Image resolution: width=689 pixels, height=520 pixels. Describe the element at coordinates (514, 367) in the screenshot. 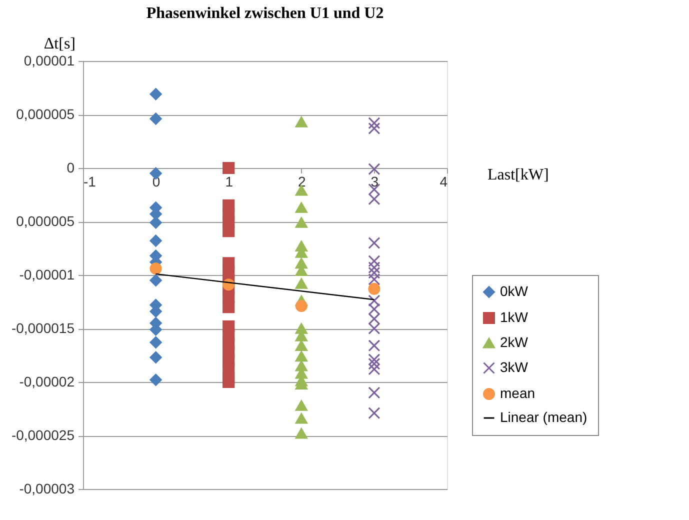

I see `legend-label: 3kW` at that location.